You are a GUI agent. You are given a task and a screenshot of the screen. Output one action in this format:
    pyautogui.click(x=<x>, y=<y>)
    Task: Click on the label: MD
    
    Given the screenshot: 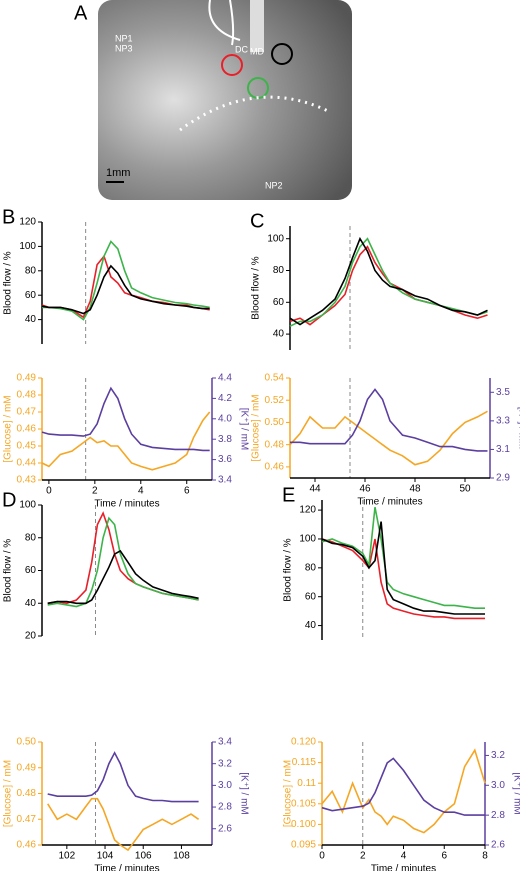 What is the action you would take?
    pyautogui.click(x=257, y=51)
    